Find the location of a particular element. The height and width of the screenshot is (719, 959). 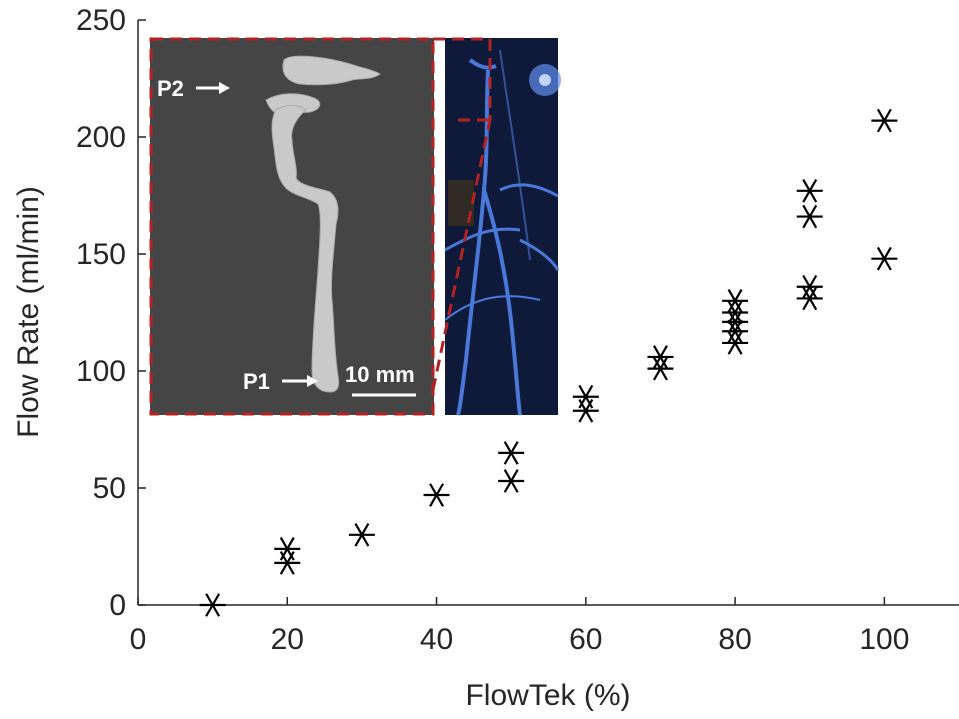

inset-connector-bottom is located at coordinates (461, 255).